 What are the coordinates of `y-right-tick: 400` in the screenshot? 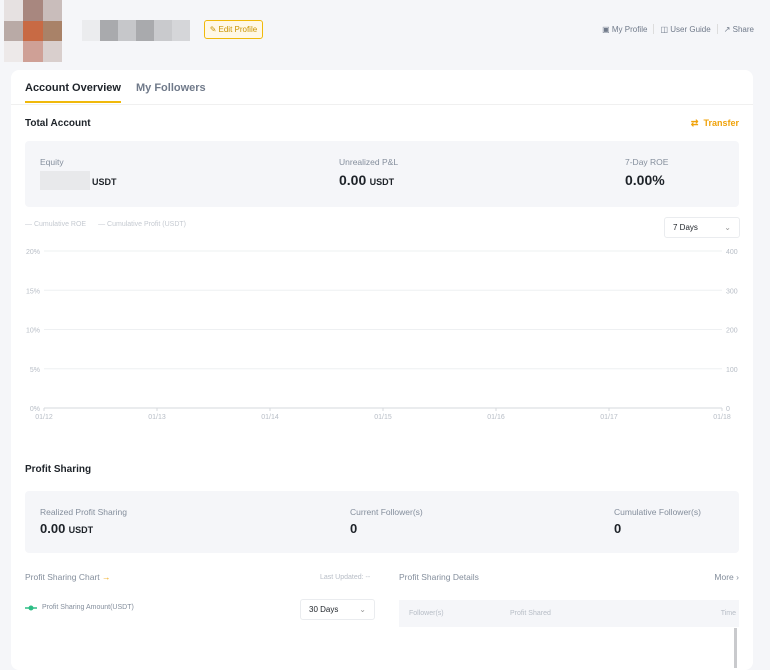 It's located at (732, 252).